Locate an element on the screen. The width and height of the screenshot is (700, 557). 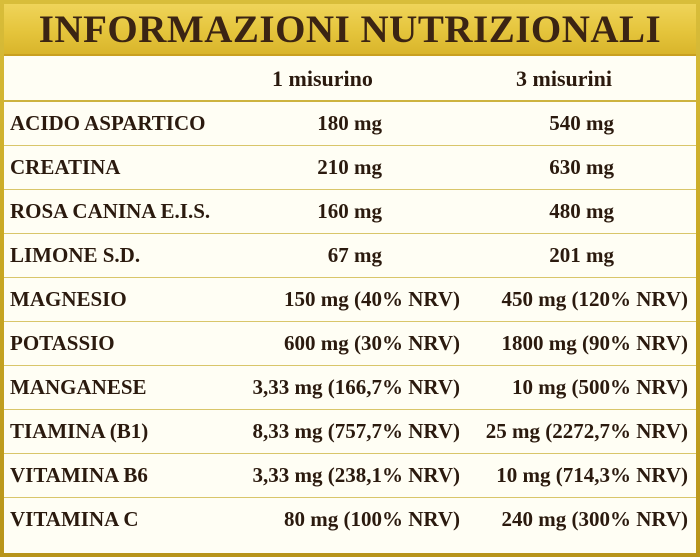
nutrient-name: ROSA CANINA E.I.S. is located at coordinates (110, 211).